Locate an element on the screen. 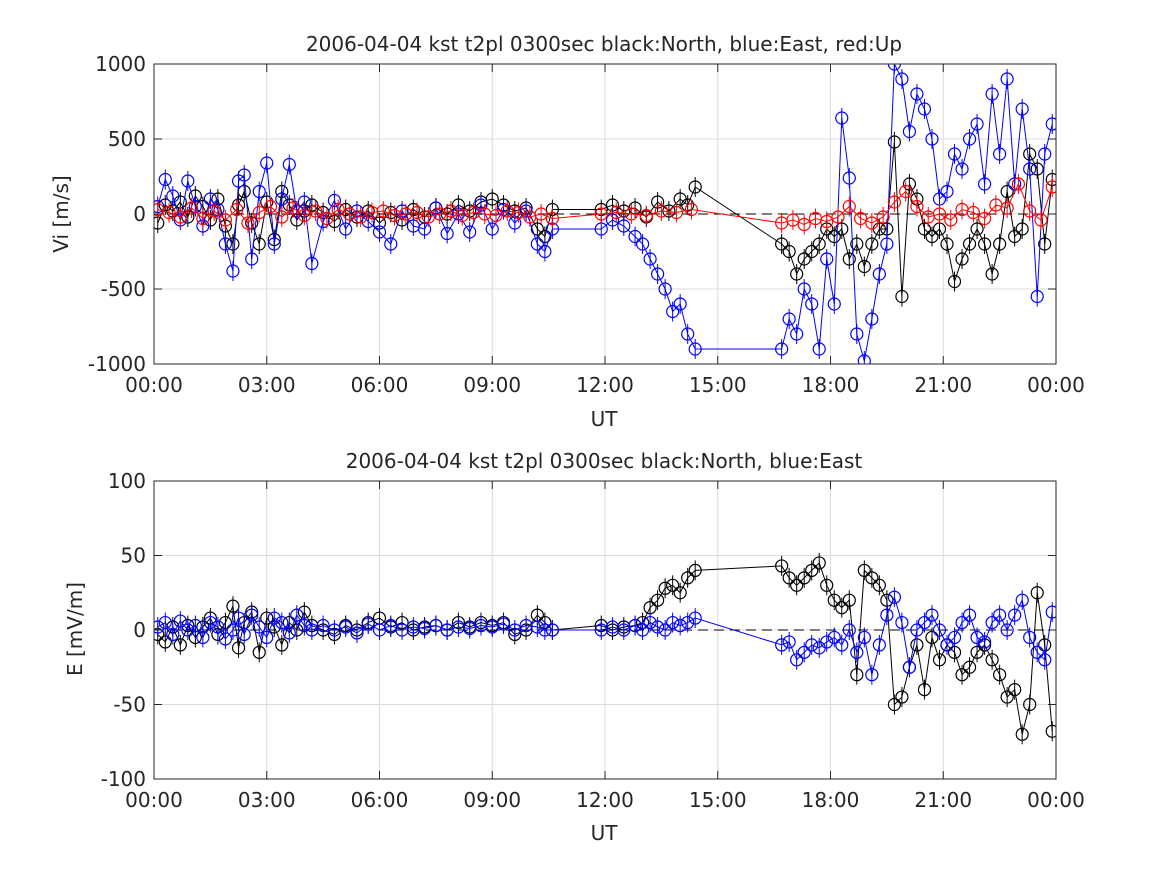 This screenshot has height=875, width=1167. x-tick-label: 18:00 is located at coordinates (831, 800).